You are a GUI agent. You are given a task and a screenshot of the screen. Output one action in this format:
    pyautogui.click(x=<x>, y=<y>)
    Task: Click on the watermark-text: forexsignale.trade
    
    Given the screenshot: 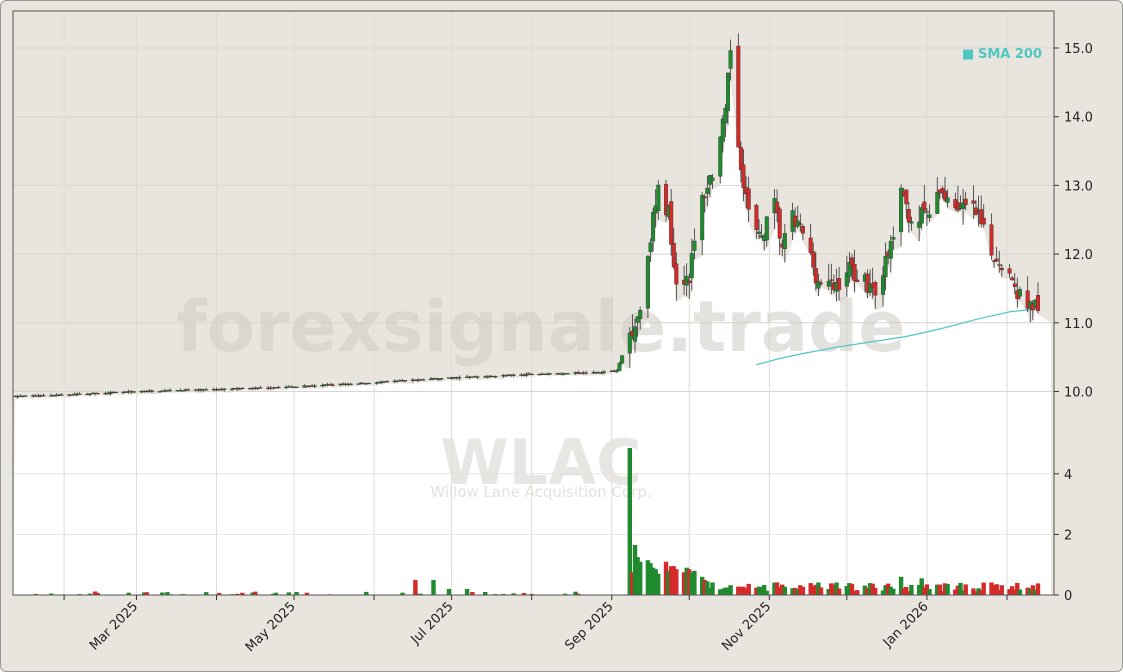 What is the action you would take?
    pyautogui.click(x=540, y=327)
    